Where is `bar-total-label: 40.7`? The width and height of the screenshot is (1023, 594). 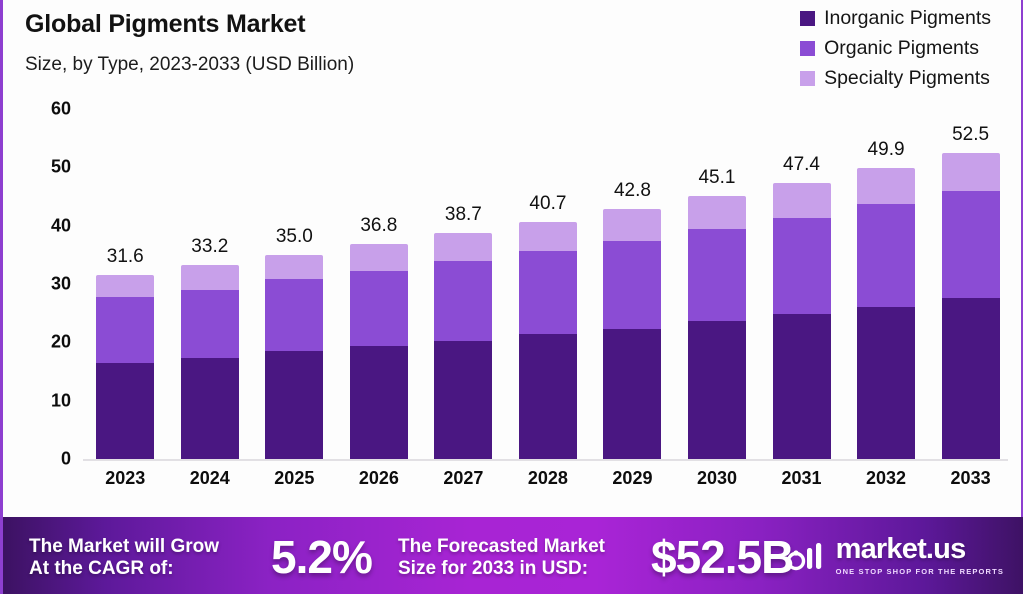 bar-total-label: 40.7 is located at coordinates (548, 203).